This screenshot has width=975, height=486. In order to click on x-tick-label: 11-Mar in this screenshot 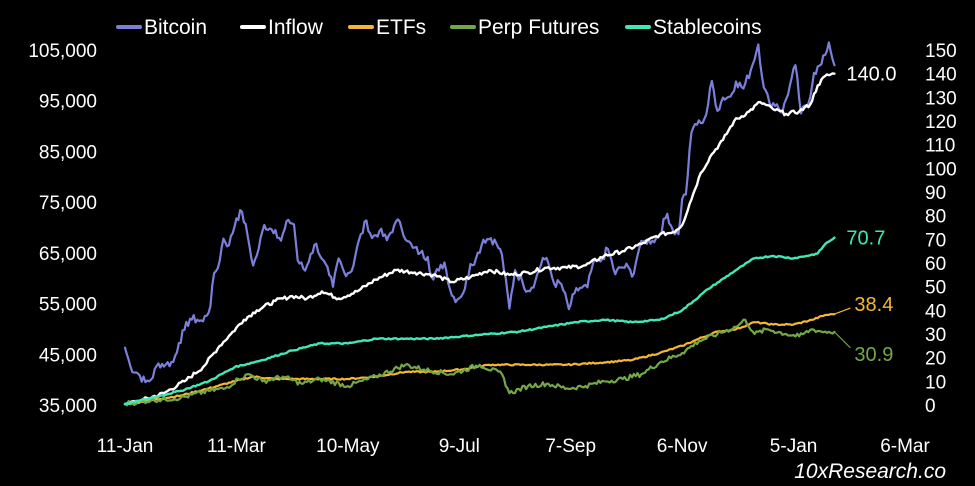, I will do `click(236, 446)`.